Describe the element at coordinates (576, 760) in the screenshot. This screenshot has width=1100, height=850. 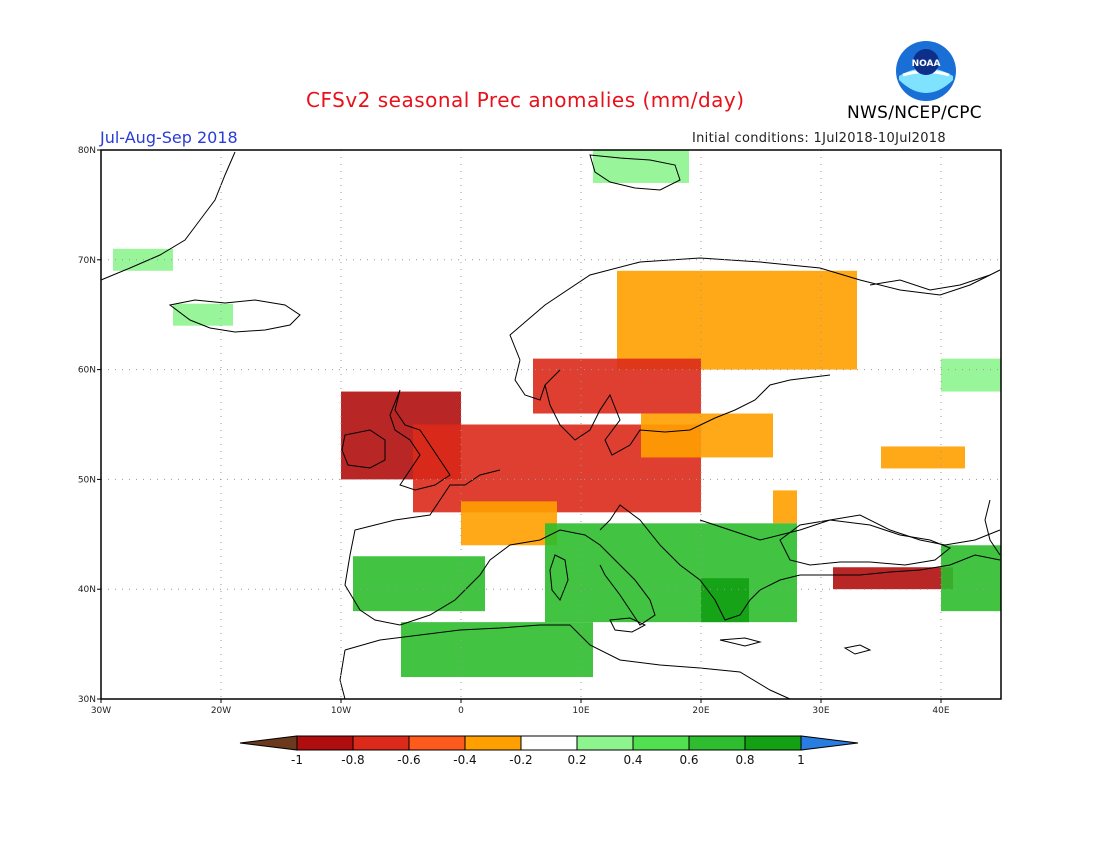
I see `colorbar-label: 0.2` at that location.